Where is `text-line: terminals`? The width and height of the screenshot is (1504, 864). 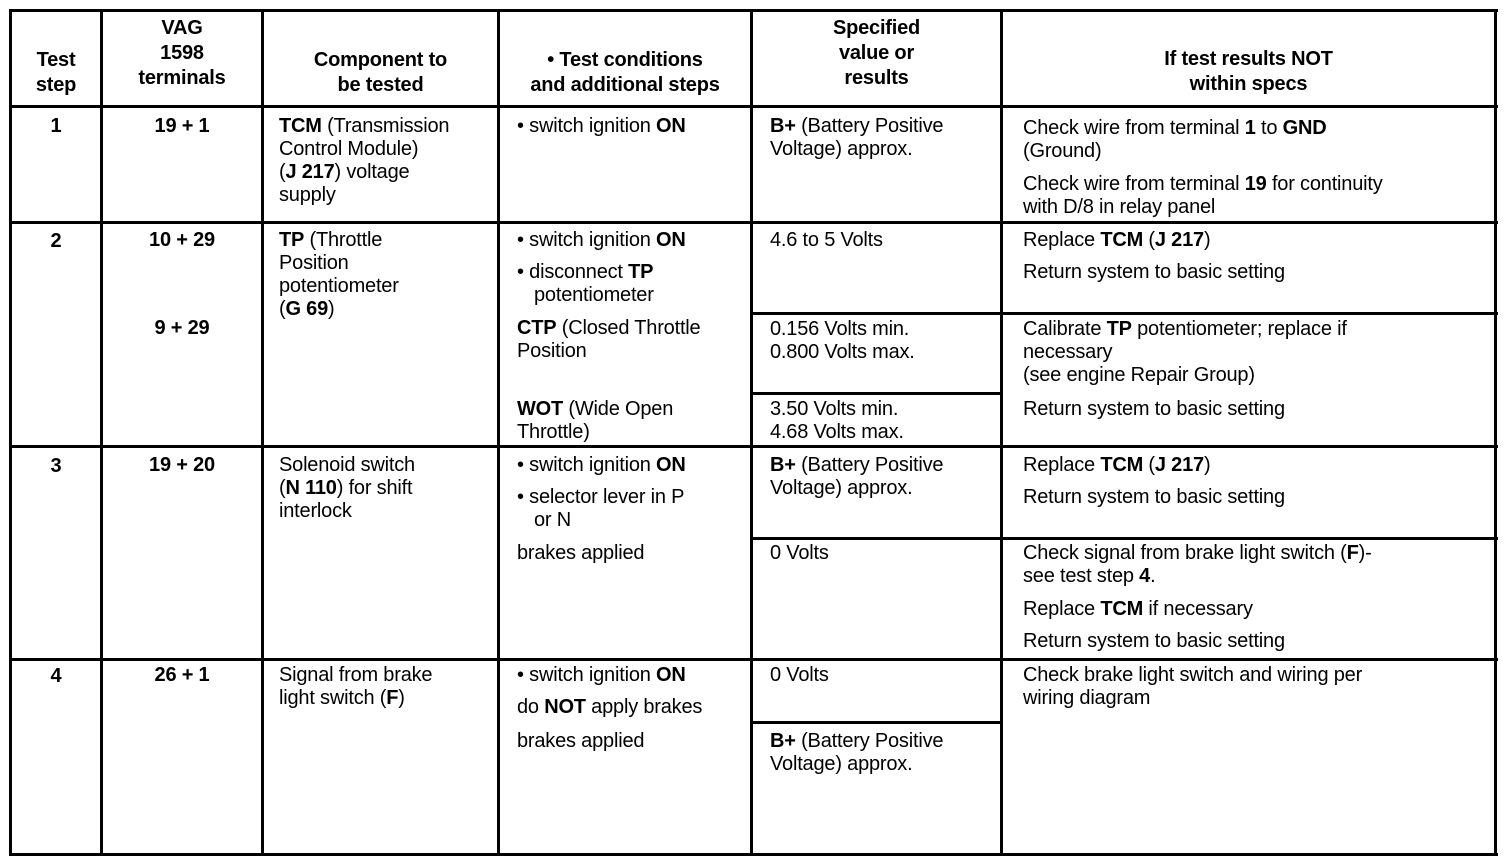
text-line: terminals is located at coordinates (182, 78).